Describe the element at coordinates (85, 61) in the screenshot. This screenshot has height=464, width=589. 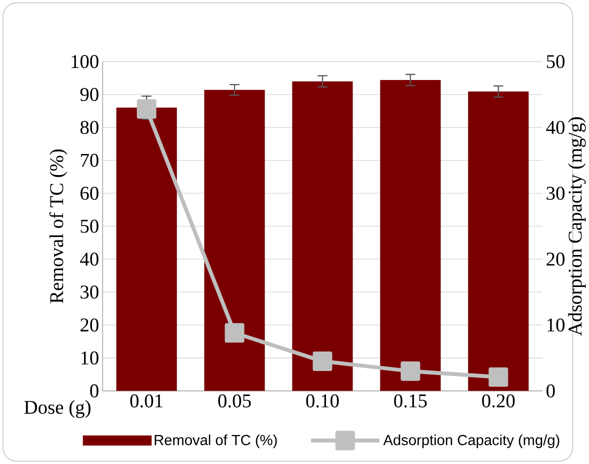
I see `y-tick-label: 100` at that location.